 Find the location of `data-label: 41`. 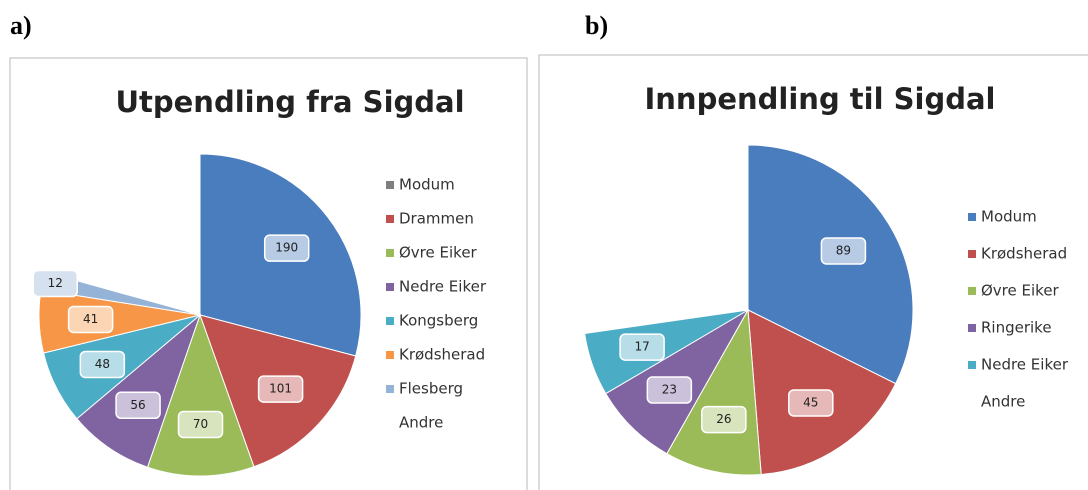

data-label: 41 is located at coordinates (90, 319).